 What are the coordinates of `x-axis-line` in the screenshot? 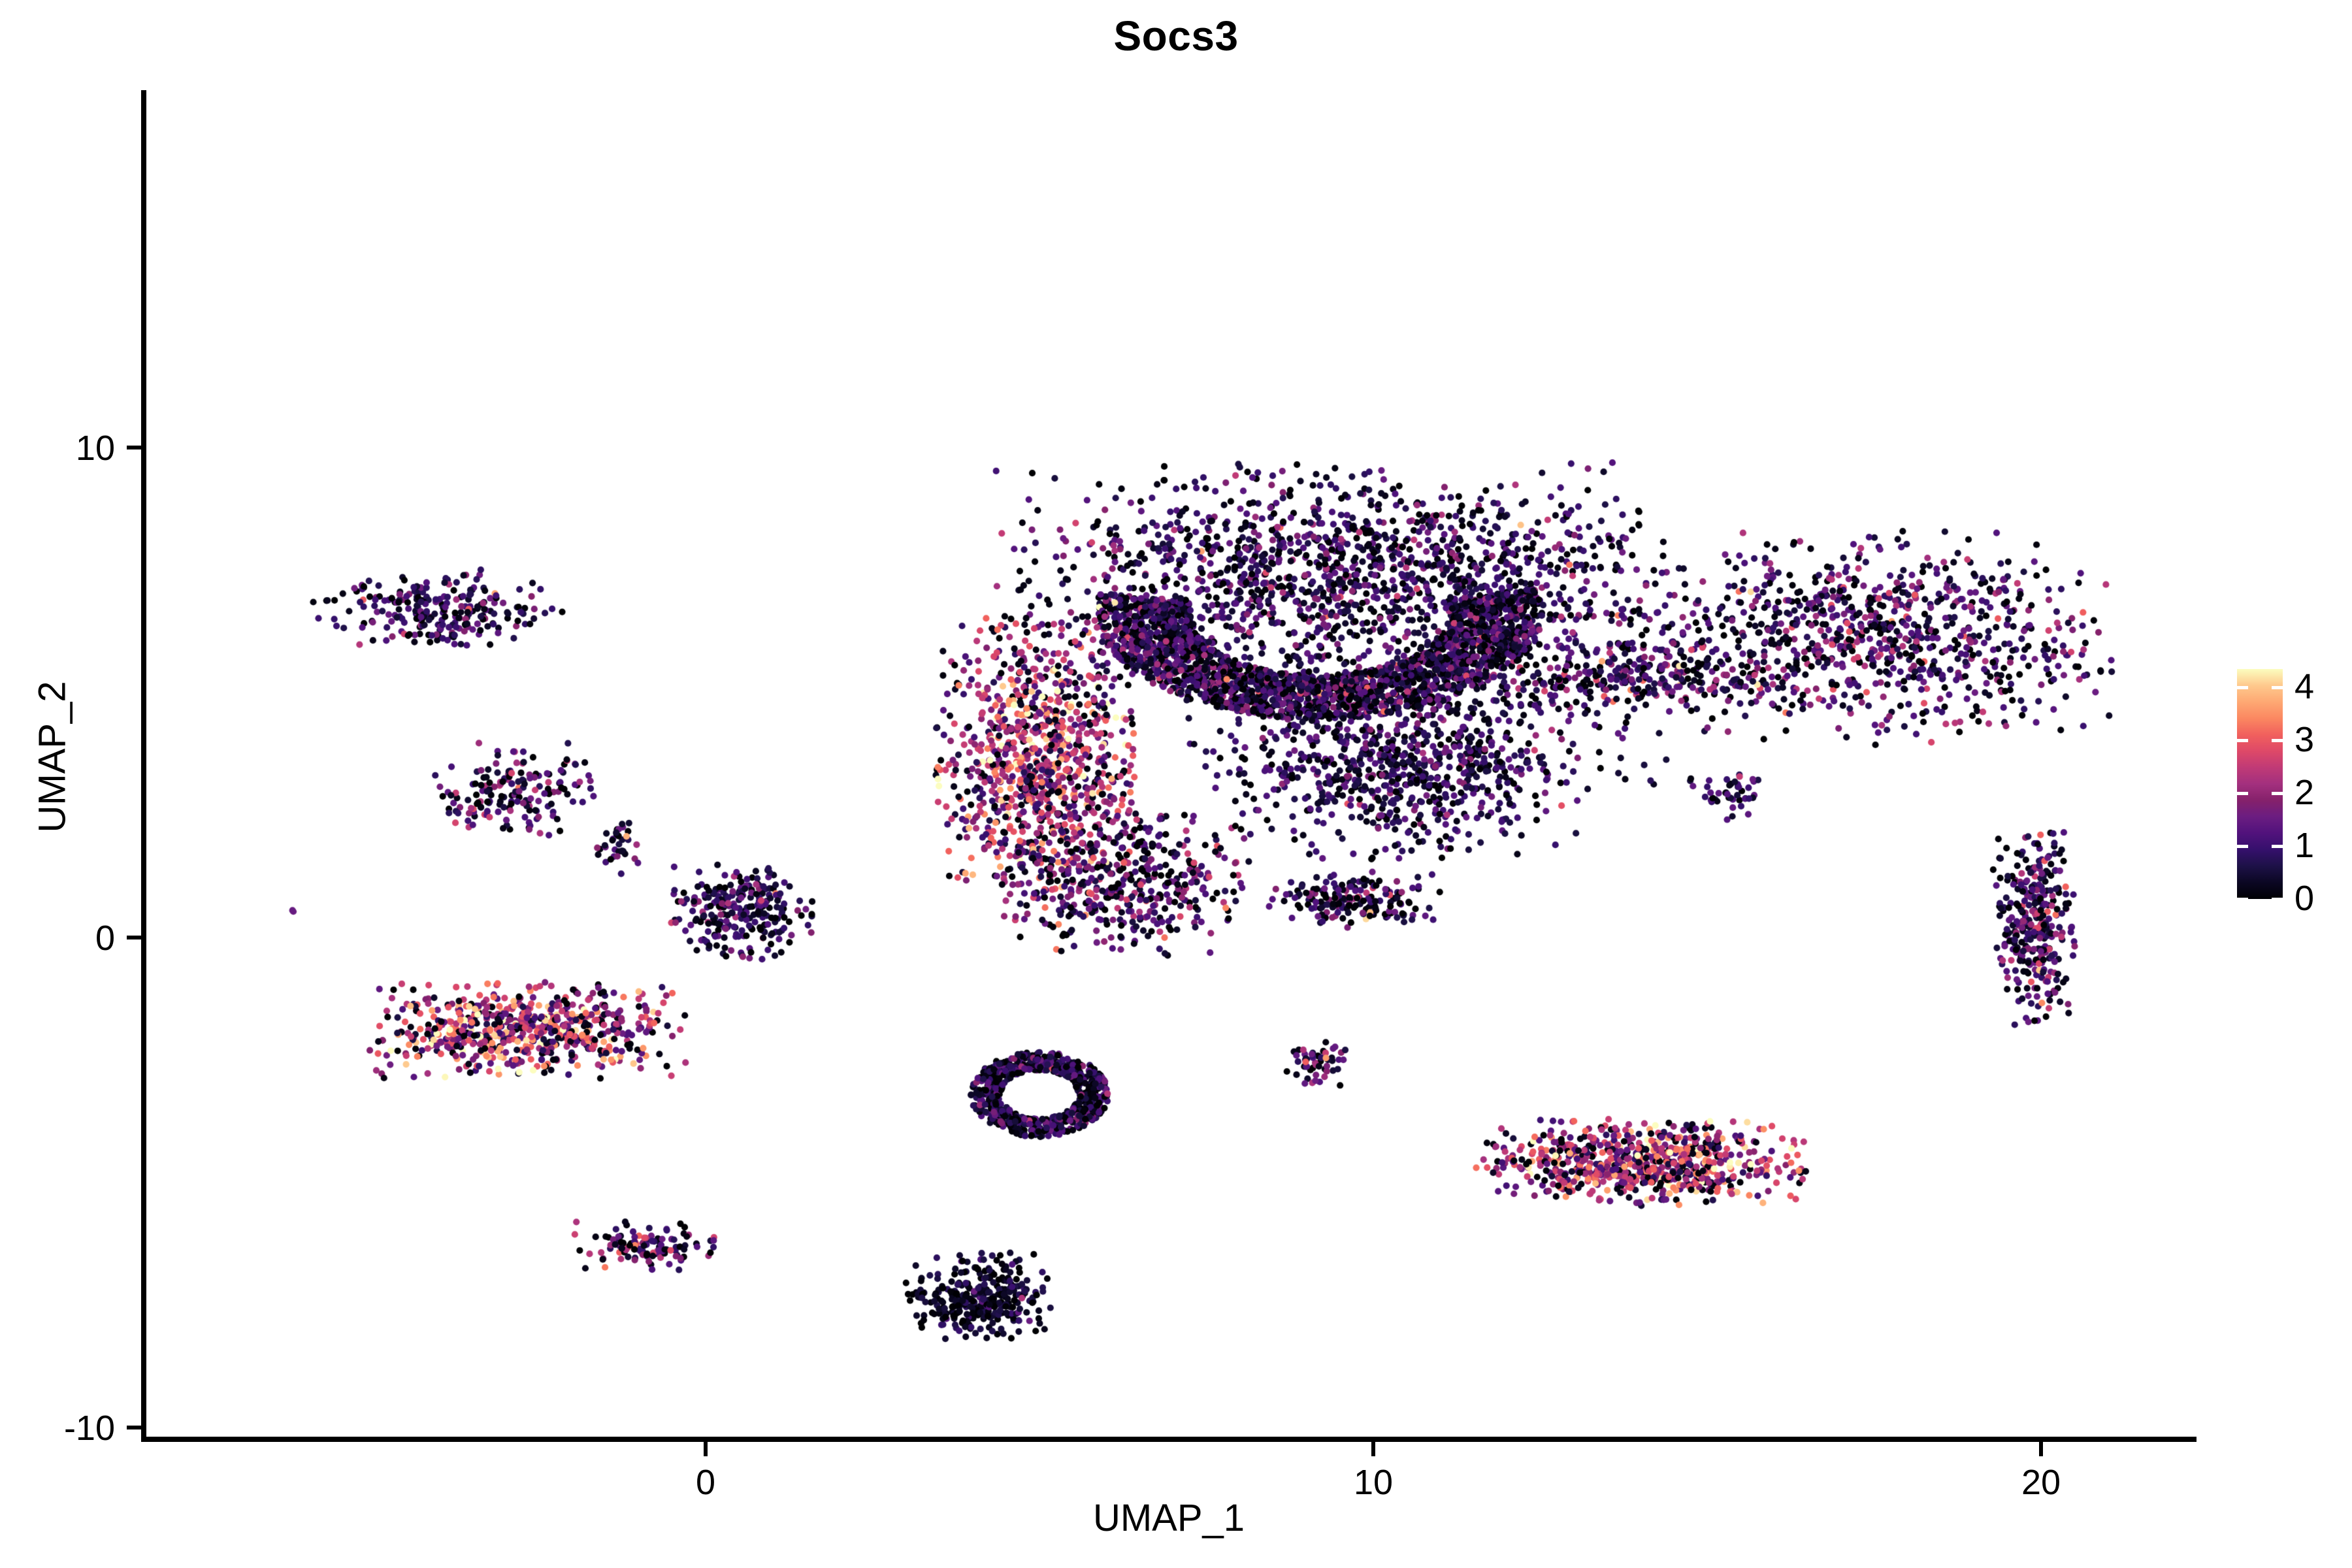 It's located at (1169, 1439).